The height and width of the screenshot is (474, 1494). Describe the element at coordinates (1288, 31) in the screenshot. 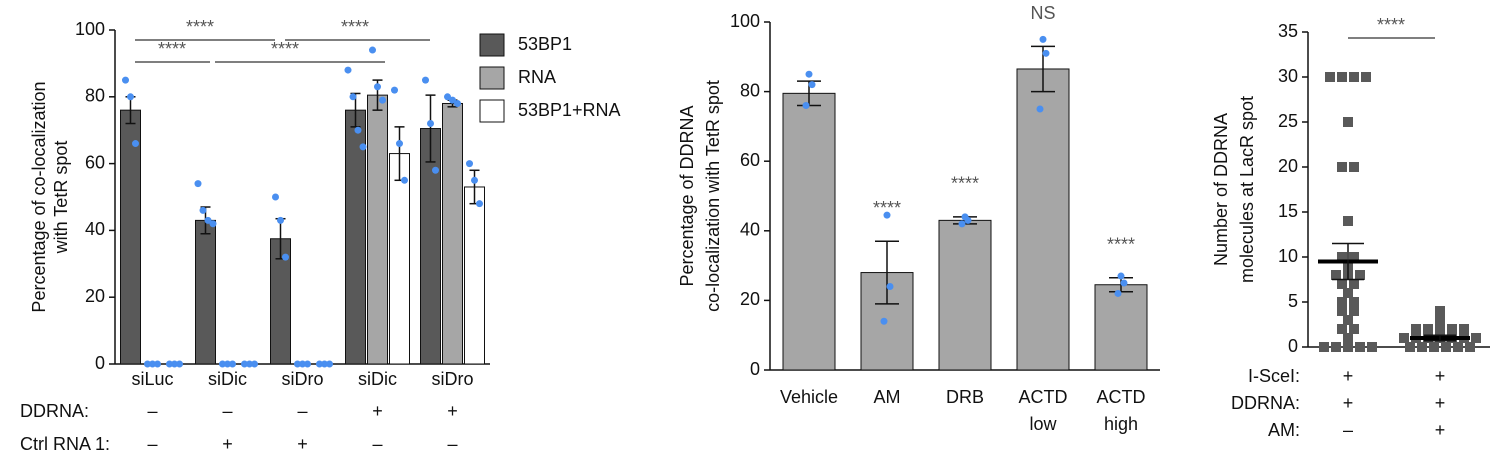

I see `y-tick-label: 35` at that location.